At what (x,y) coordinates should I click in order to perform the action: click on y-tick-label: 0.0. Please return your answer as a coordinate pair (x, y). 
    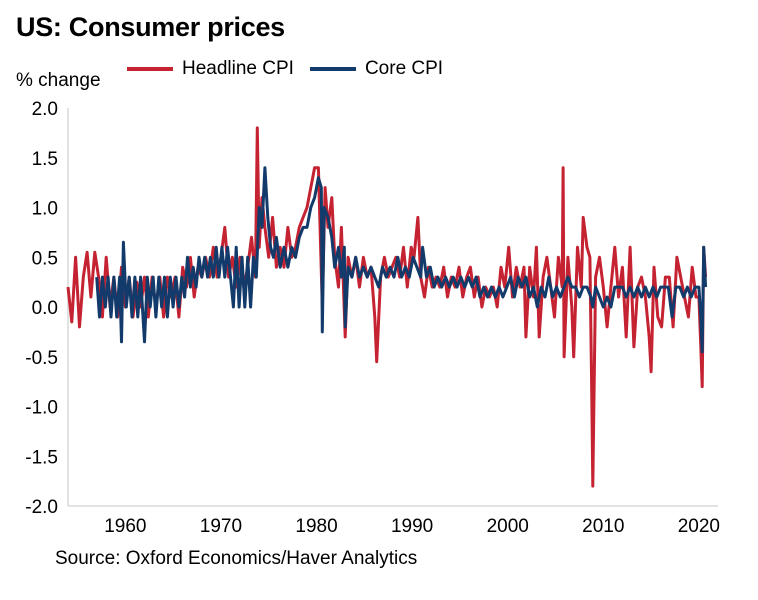
    Looking at the image, I should click on (45, 308).